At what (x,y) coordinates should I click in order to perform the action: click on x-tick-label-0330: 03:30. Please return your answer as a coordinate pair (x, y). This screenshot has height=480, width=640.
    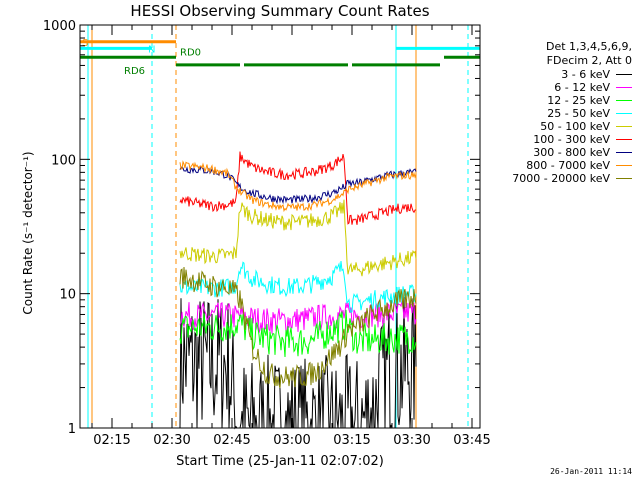
    Looking at the image, I should click on (411, 440).